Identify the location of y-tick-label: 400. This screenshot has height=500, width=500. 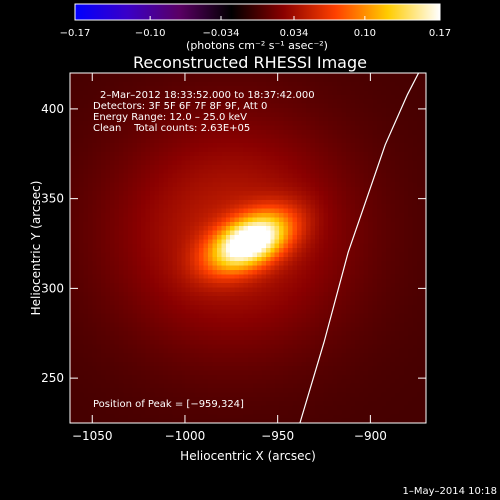
(52, 109).